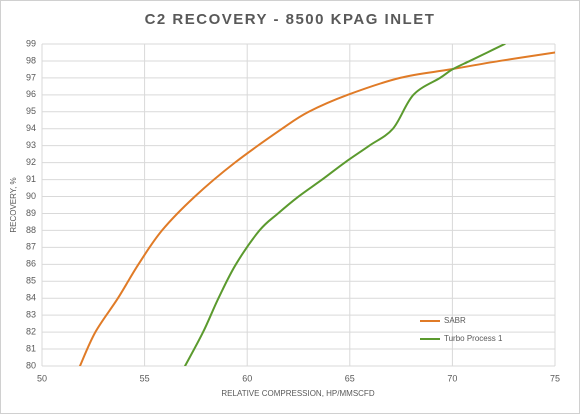 This screenshot has width=580, height=414. What do you see at coordinates (31, 196) in the screenshot?
I see `y-tick-label: 90` at bounding box center [31, 196].